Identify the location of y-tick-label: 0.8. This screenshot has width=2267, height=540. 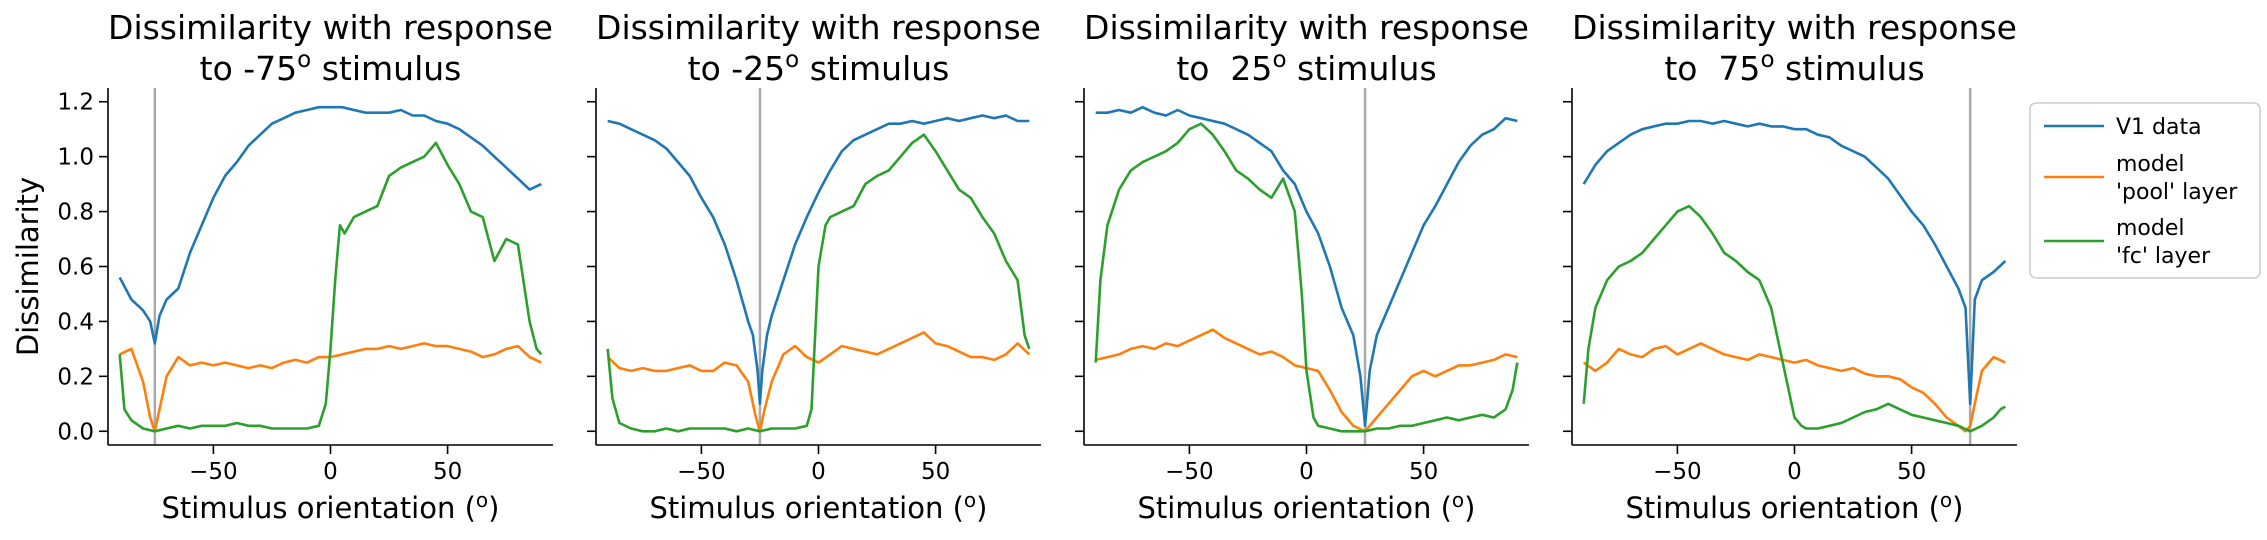
(75, 213).